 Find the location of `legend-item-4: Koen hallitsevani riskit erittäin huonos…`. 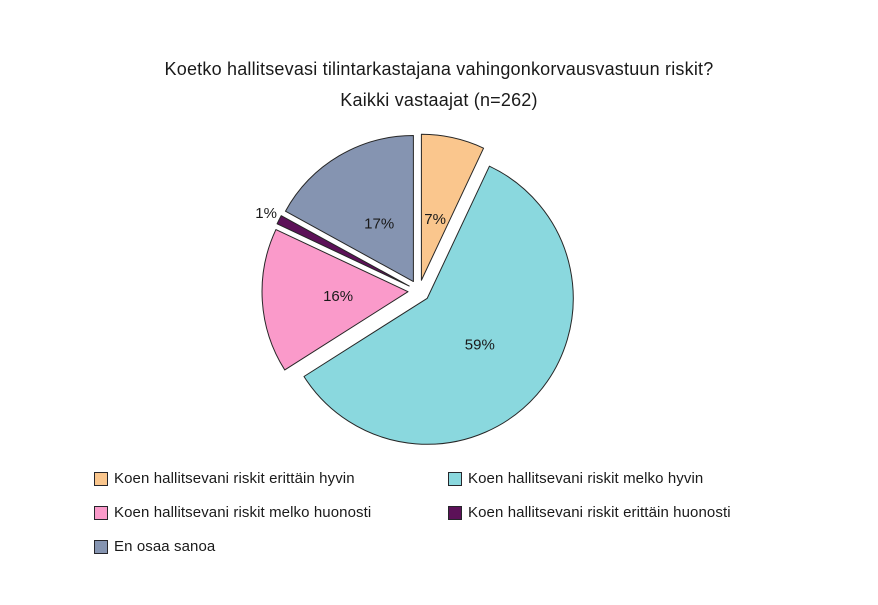

legend-item-4: Koen hallitsevani riskit erittäin huonos… is located at coordinates (589, 512).